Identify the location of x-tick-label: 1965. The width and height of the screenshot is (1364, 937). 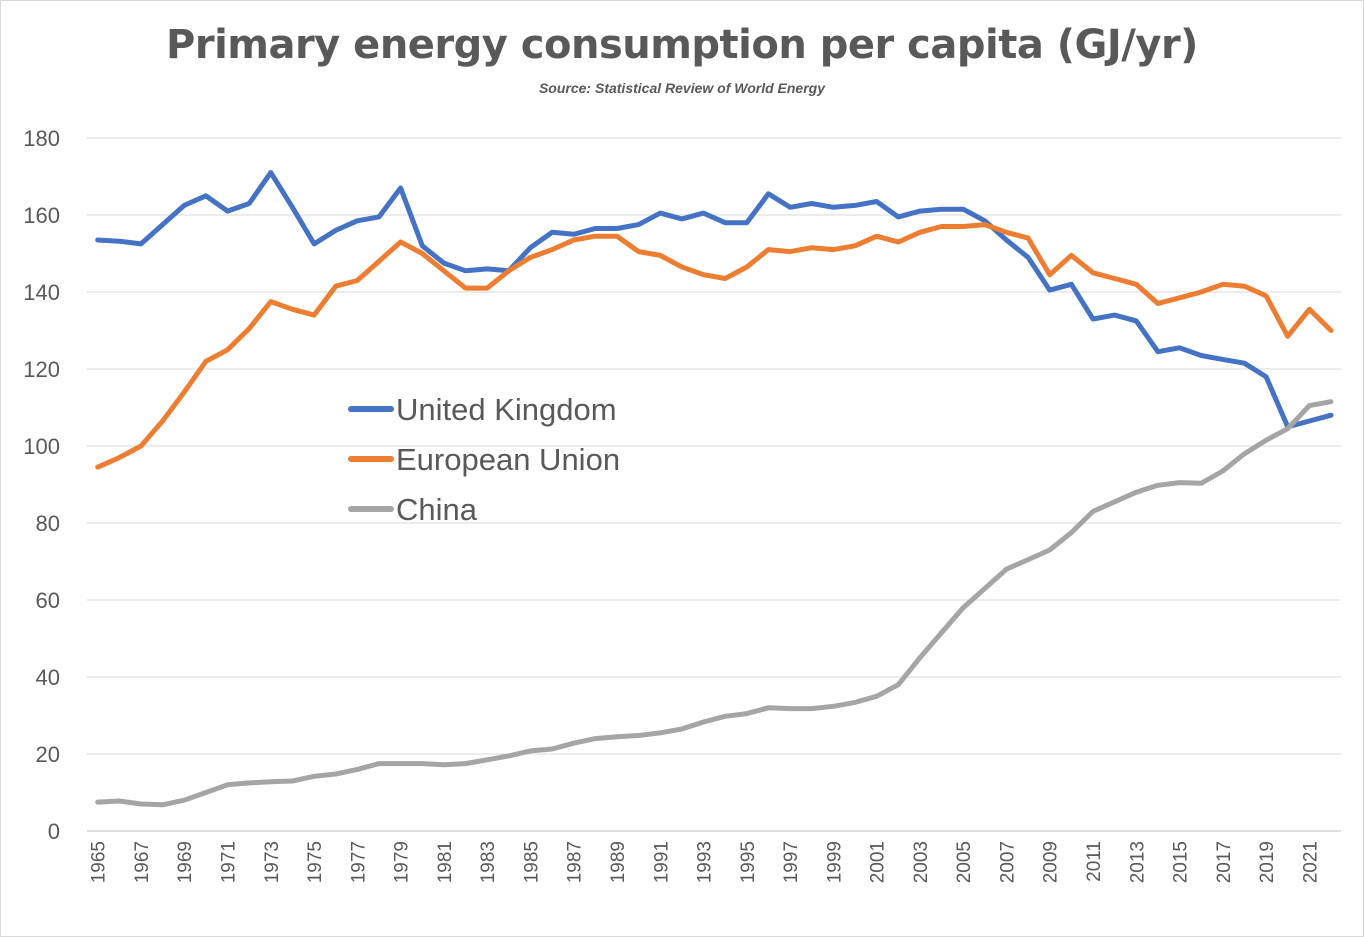
(99, 862).